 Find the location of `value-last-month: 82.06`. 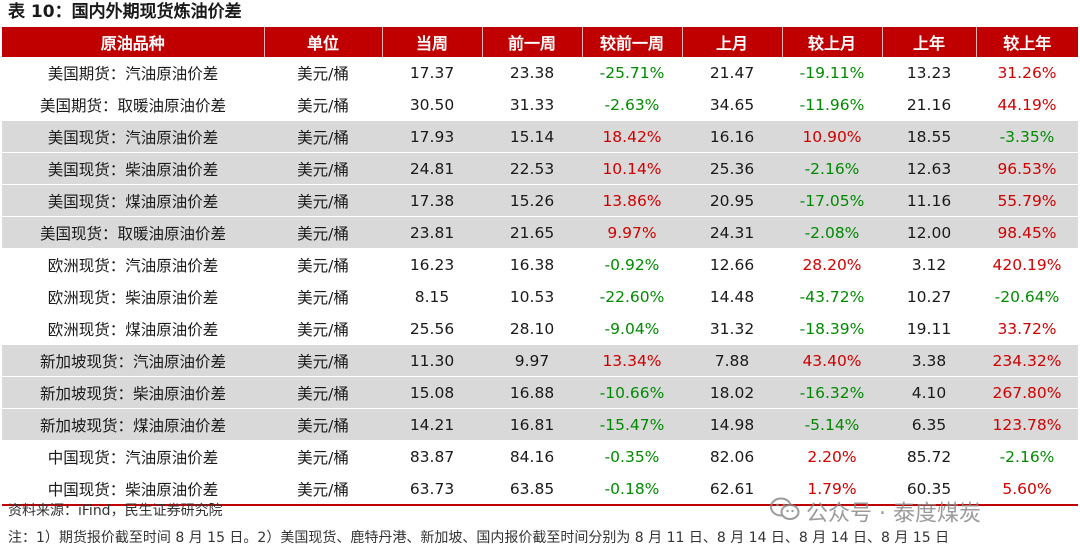

value-last-month: 82.06 is located at coordinates (732, 456).